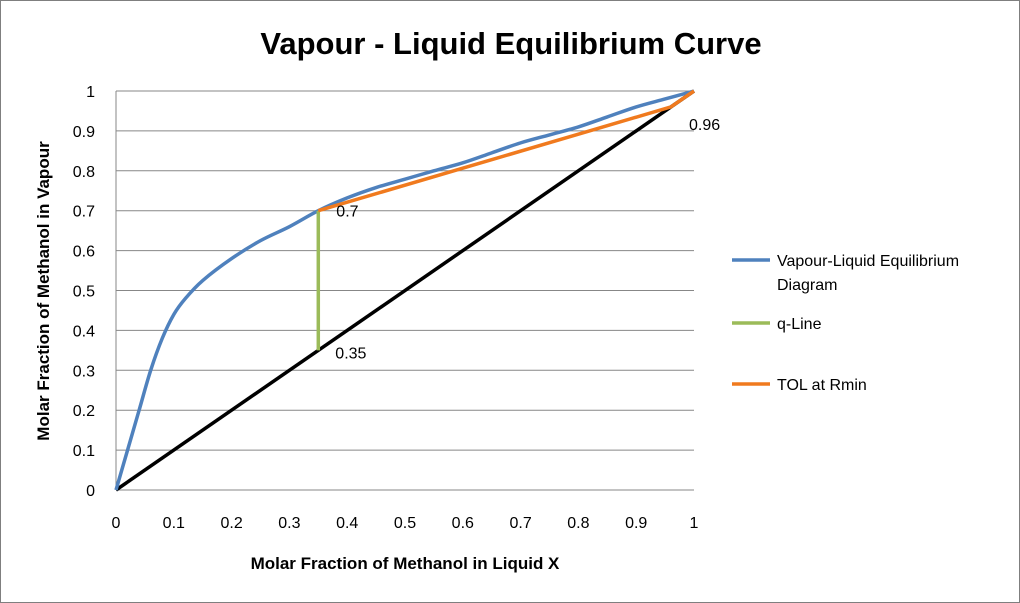 This screenshot has height=603, width=1020. I want to click on x-tick-label: 1, so click(694, 523).